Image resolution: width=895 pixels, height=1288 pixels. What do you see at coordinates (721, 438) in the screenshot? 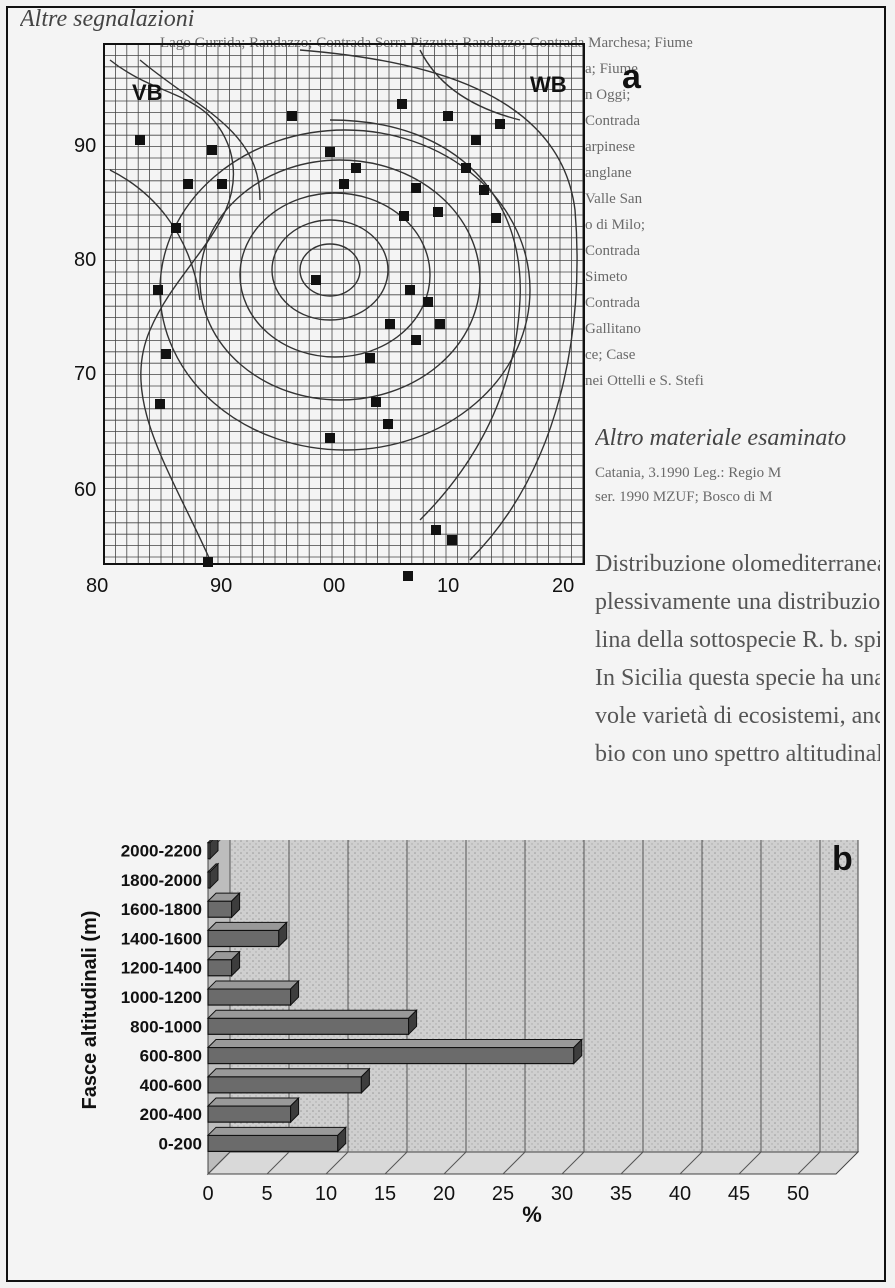
I see `heading-mid: Altro materiale esaminato` at bounding box center [721, 438].